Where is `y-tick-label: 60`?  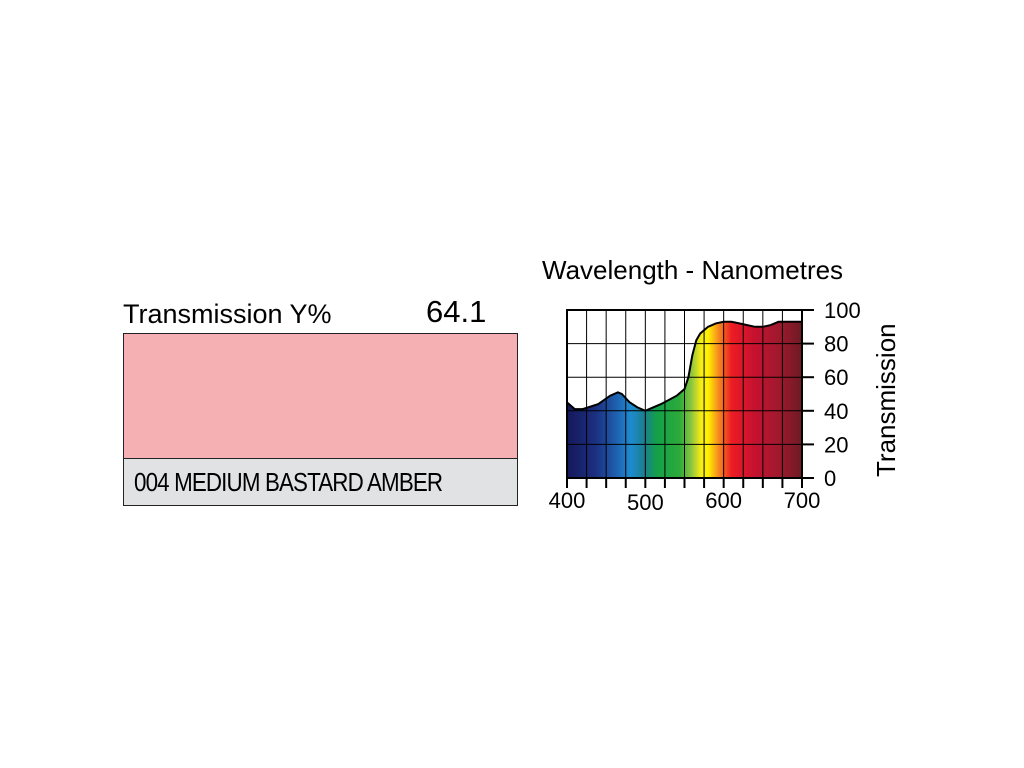 y-tick-label: 60 is located at coordinates (836, 377).